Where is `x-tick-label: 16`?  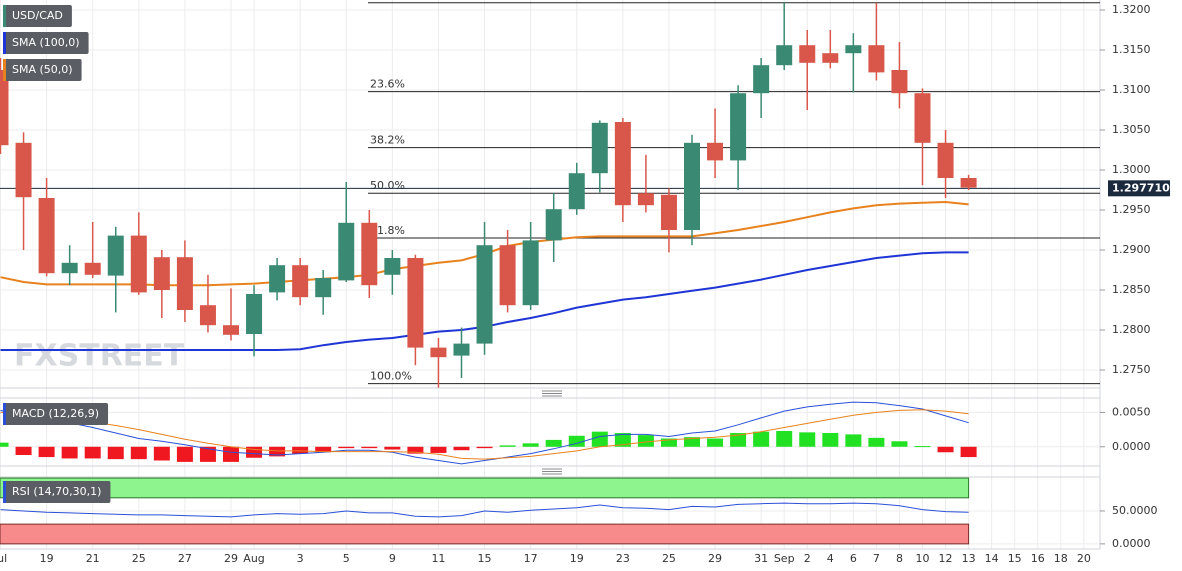
x-tick-label: 16 is located at coordinates (1038, 558).